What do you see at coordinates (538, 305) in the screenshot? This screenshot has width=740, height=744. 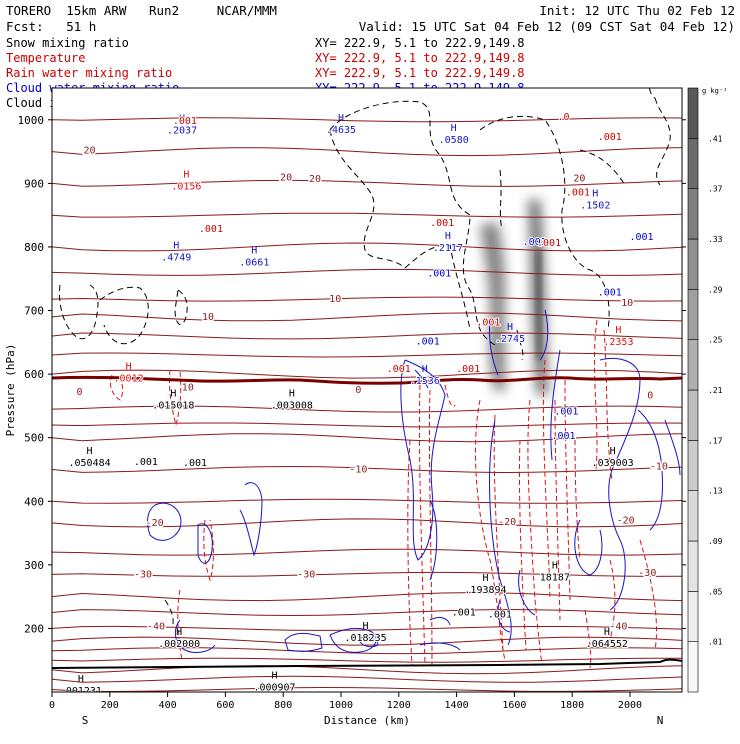 I see `ice-plume-core` at bounding box center [538, 305].